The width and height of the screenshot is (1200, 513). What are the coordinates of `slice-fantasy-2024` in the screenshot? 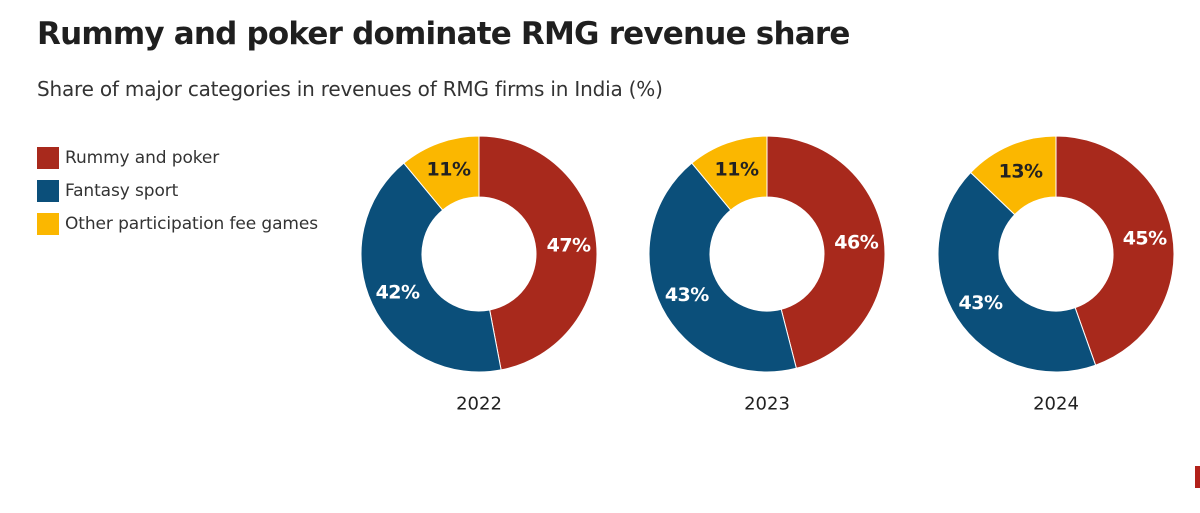 It's located at (1017, 272).